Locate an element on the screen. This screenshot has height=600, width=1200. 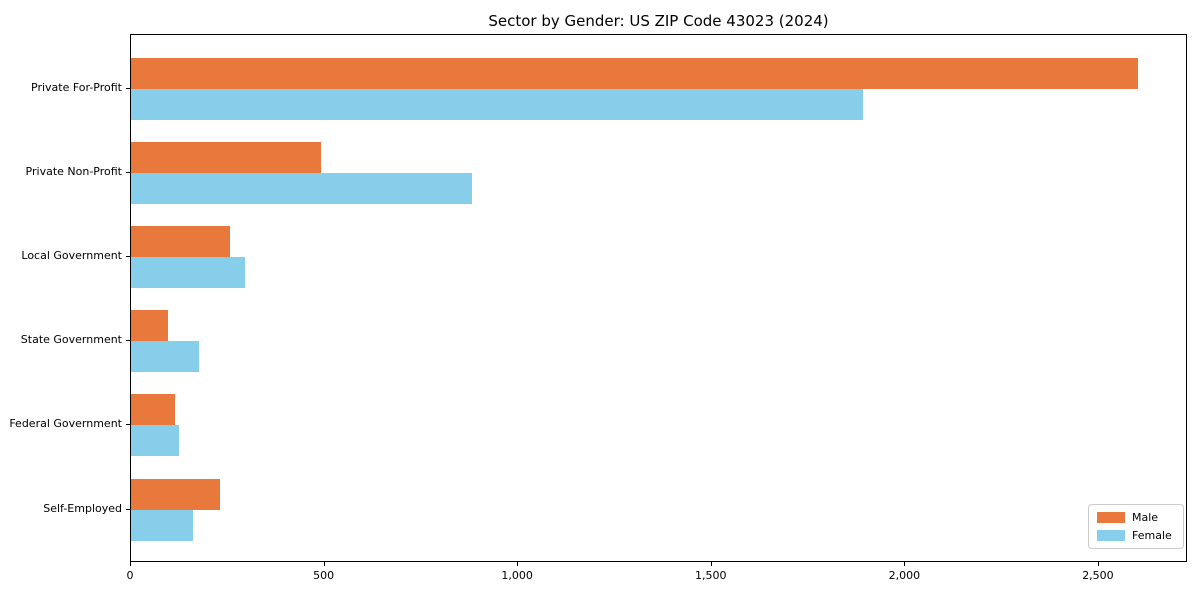
x-tick-label: 500 is located at coordinates (324, 575).